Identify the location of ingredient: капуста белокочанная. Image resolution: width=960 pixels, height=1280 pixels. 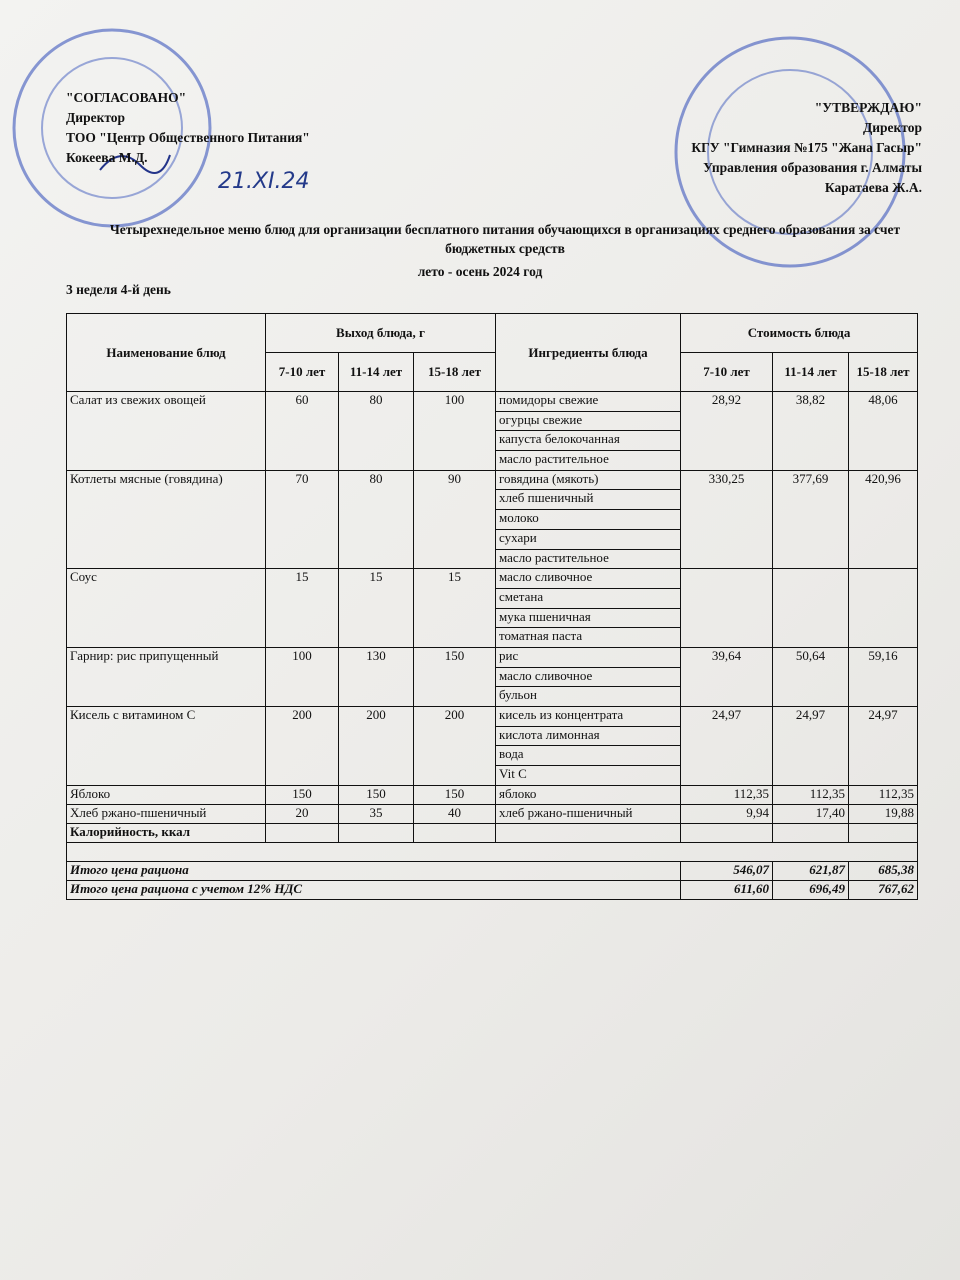
(588, 441).